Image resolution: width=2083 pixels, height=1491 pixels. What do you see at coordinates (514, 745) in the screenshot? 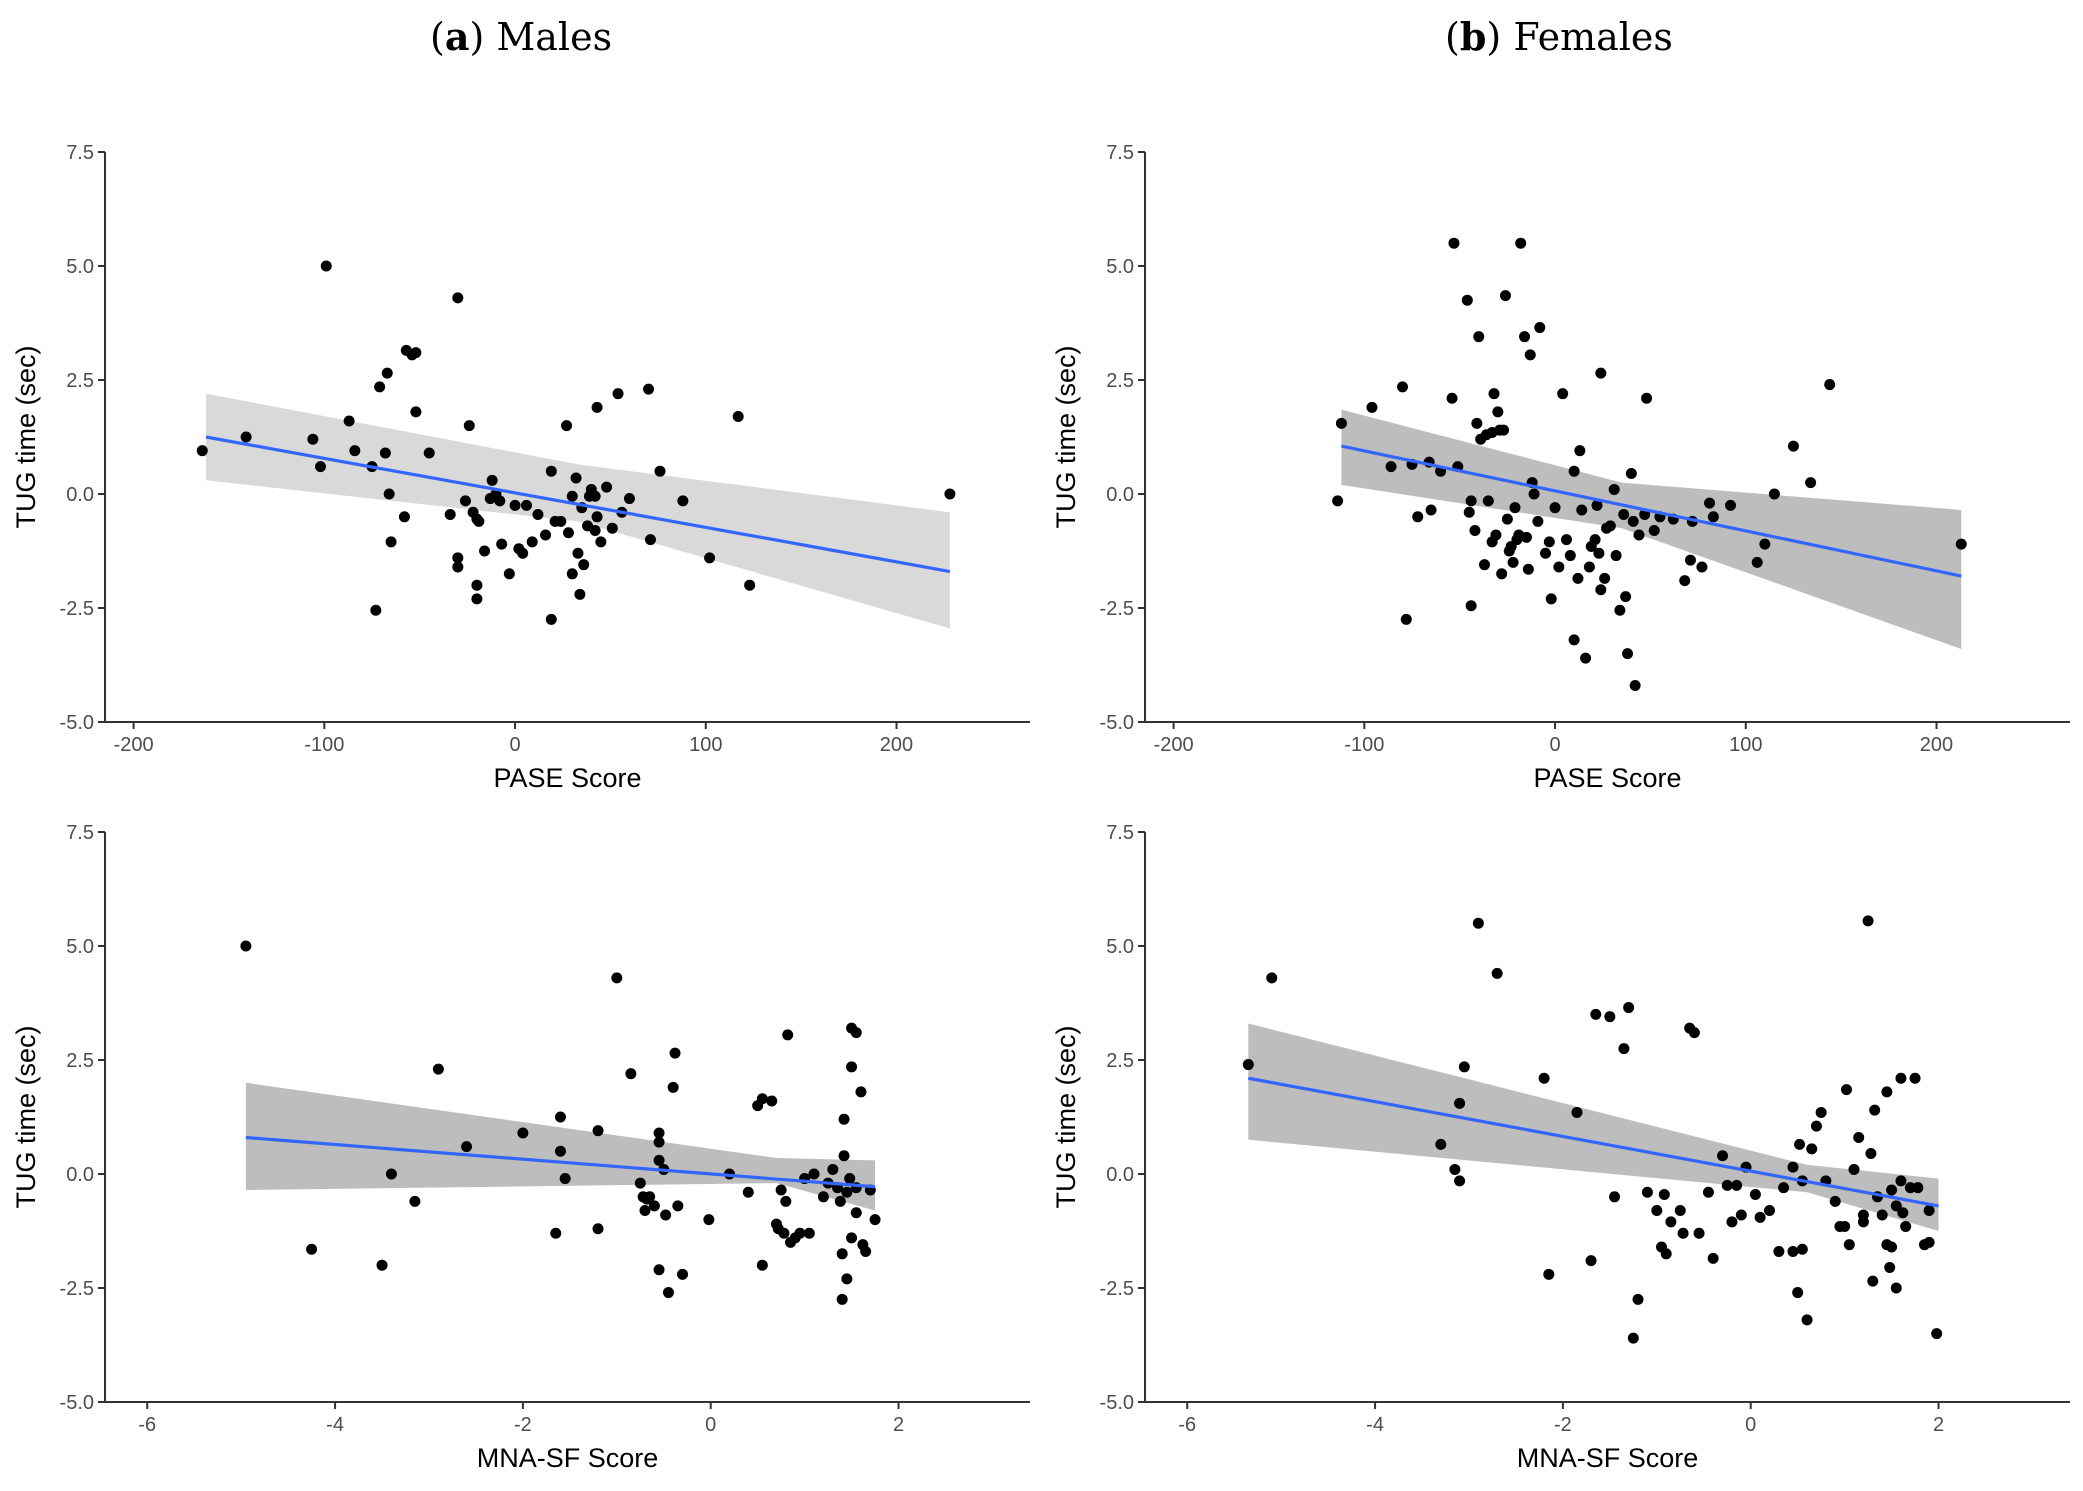
I see `x-tick-label: 0` at bounding box center [514, 745].